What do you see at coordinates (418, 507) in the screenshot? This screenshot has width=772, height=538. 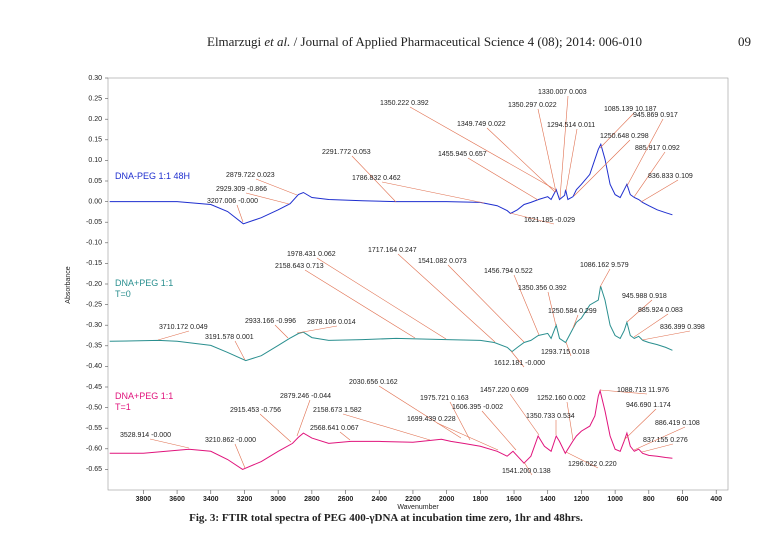 I see `x-axis-label: Wavenumber` at bounding box center [418, 507].